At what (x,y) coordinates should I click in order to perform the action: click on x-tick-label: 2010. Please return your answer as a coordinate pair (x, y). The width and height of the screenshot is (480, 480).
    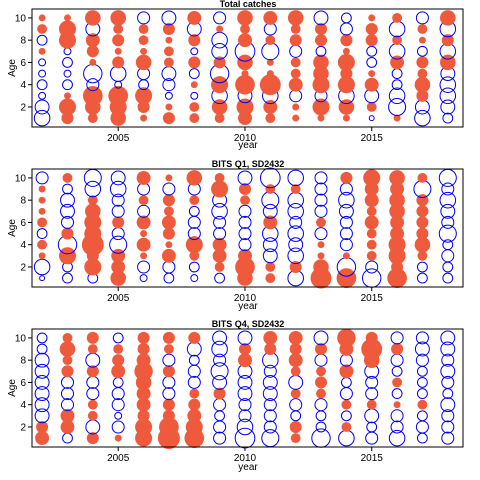
    Looking at the image, I should click on (245, 138).